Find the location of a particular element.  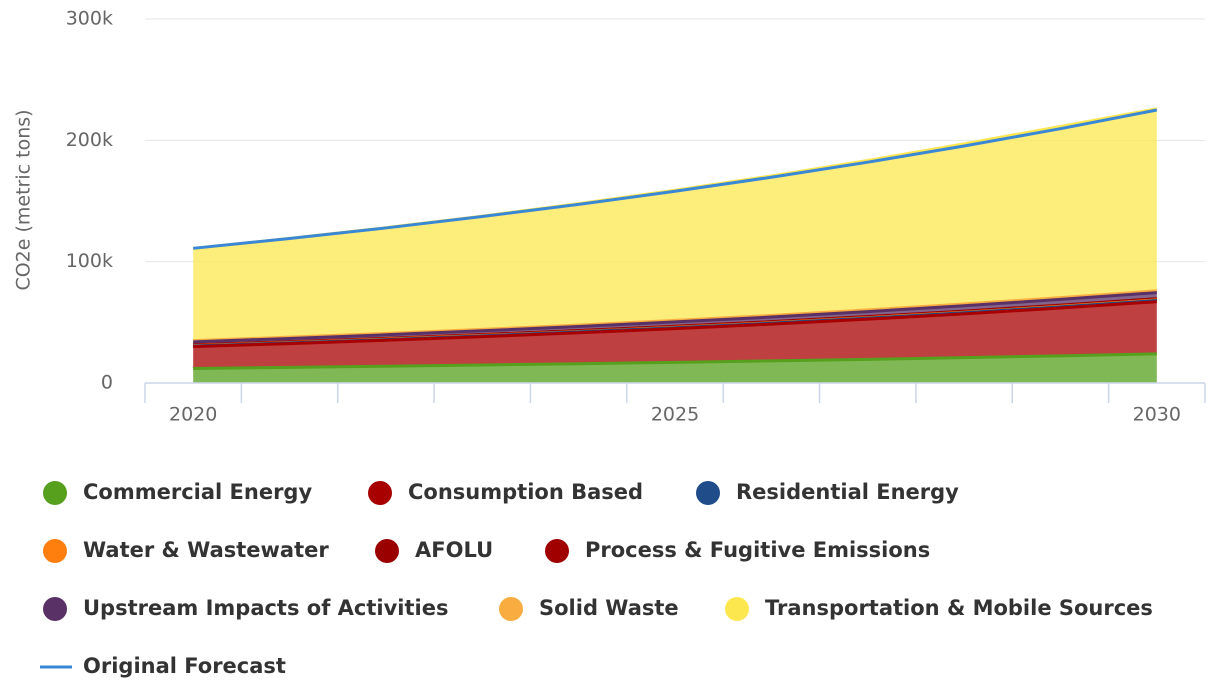

legend-label: Transportation & Mobile Sources is located at coordinates (959, 608).